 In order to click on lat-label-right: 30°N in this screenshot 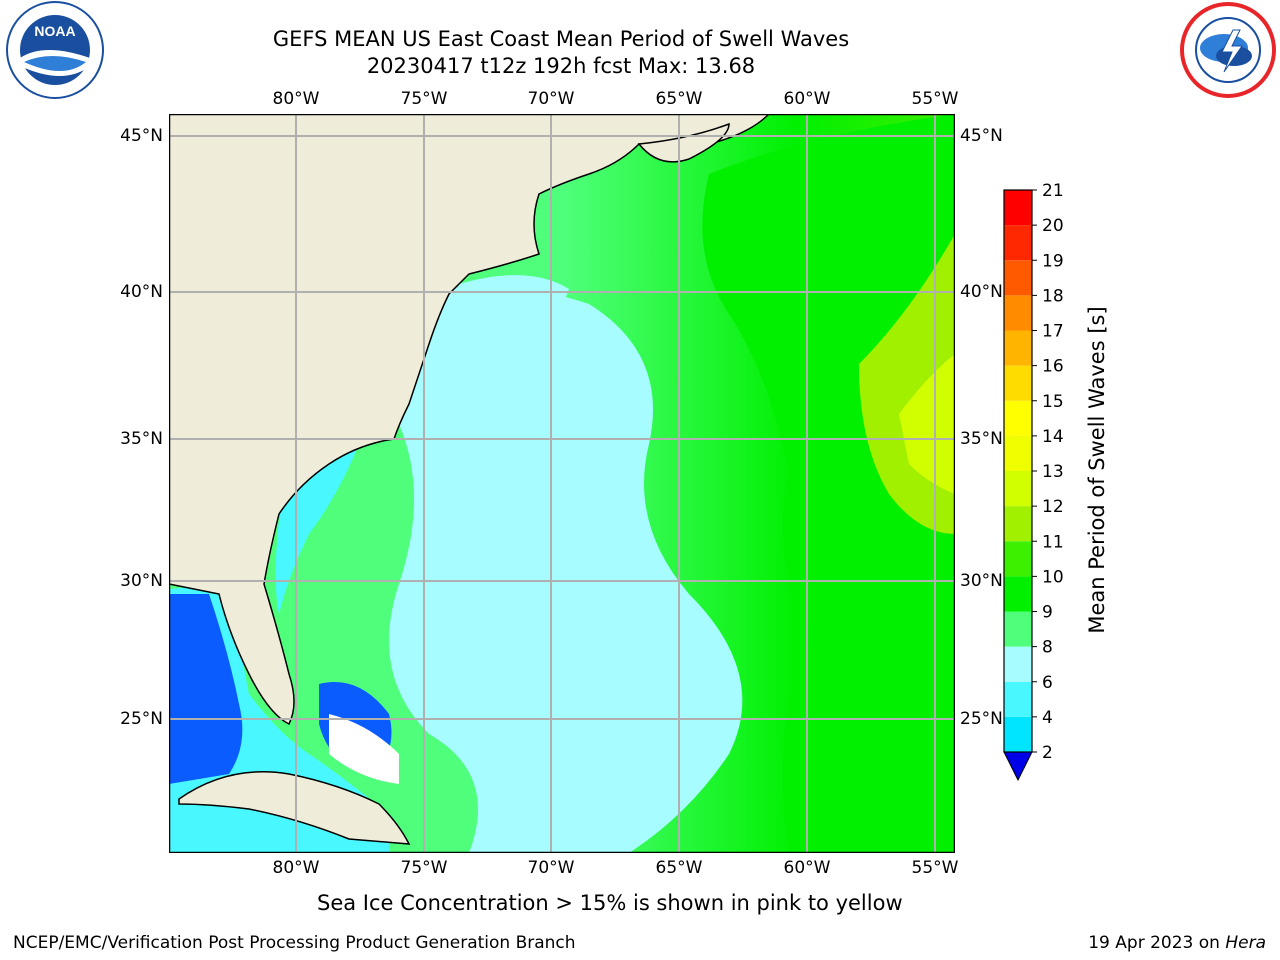, I will do `click(981, 581)`.